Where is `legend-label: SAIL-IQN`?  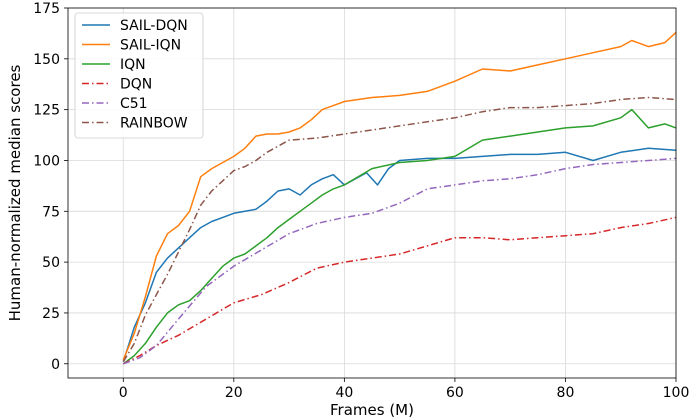
legend-label: SAIL-IQN is located at coordinates (150, 46).